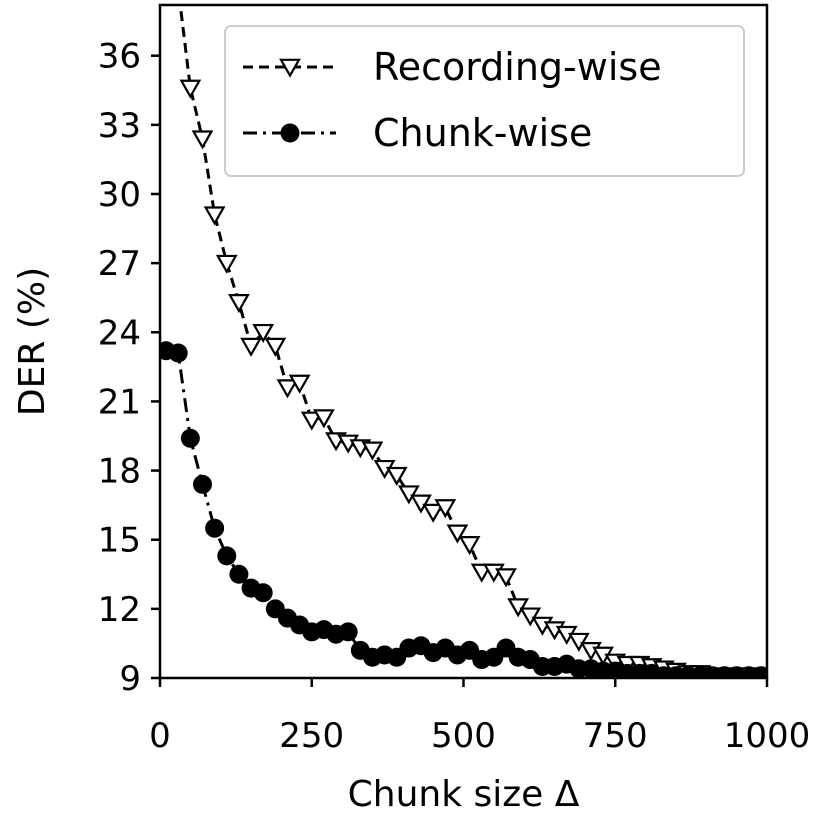 The image size is (830, 830). What do you see at coordinates (119, 126) in the screenshot?
I see `y-tick-label: 33` at bounding box center [119, 126].